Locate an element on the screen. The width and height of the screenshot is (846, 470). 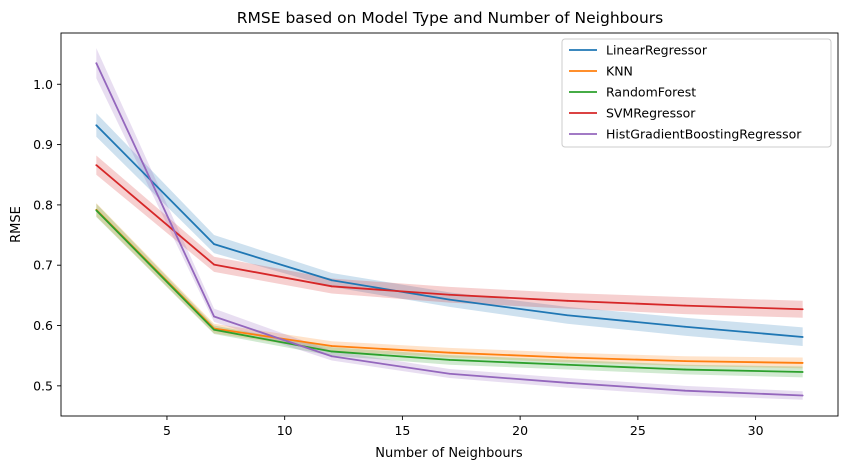
y-tick-label: 0.6 is located at coordinates (43, 325).